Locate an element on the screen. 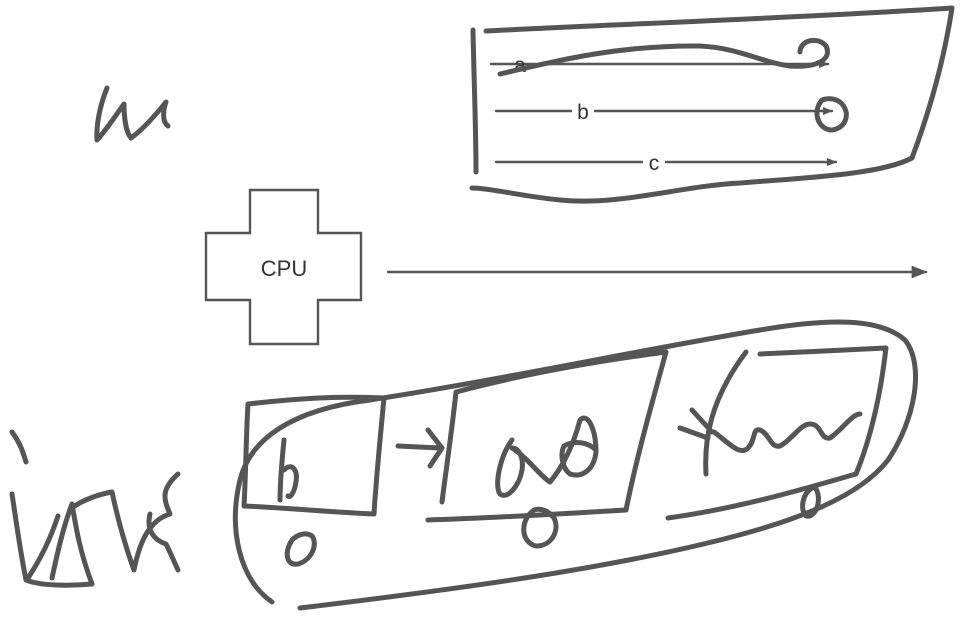 This screenshot has width=966, height=617. arrow-c-label-bg is located at coordinates (654, 162).